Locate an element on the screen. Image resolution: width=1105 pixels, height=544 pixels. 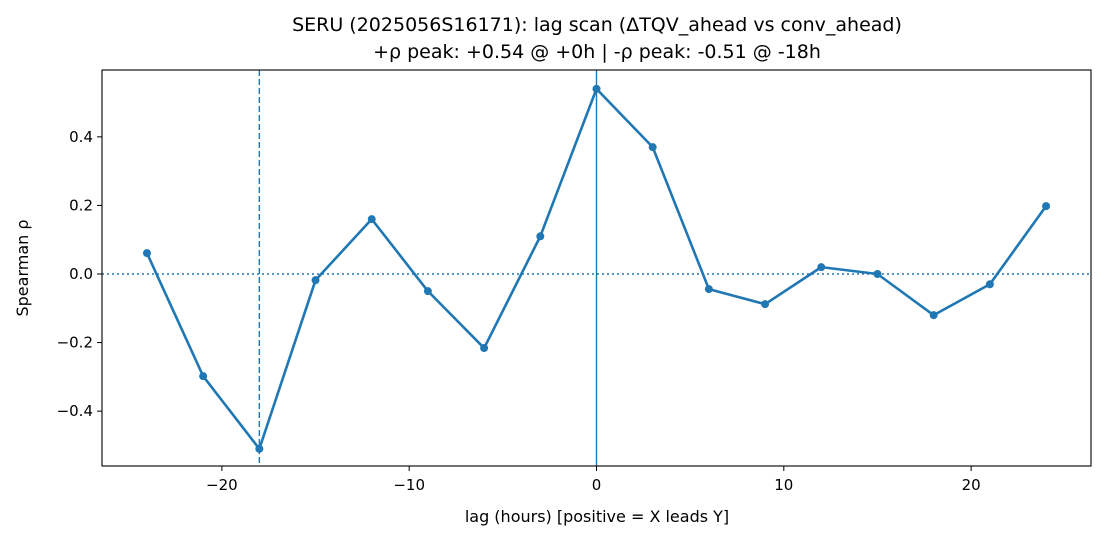
y-axis-label: Spearman ρ is located at coordinates (22, 267).